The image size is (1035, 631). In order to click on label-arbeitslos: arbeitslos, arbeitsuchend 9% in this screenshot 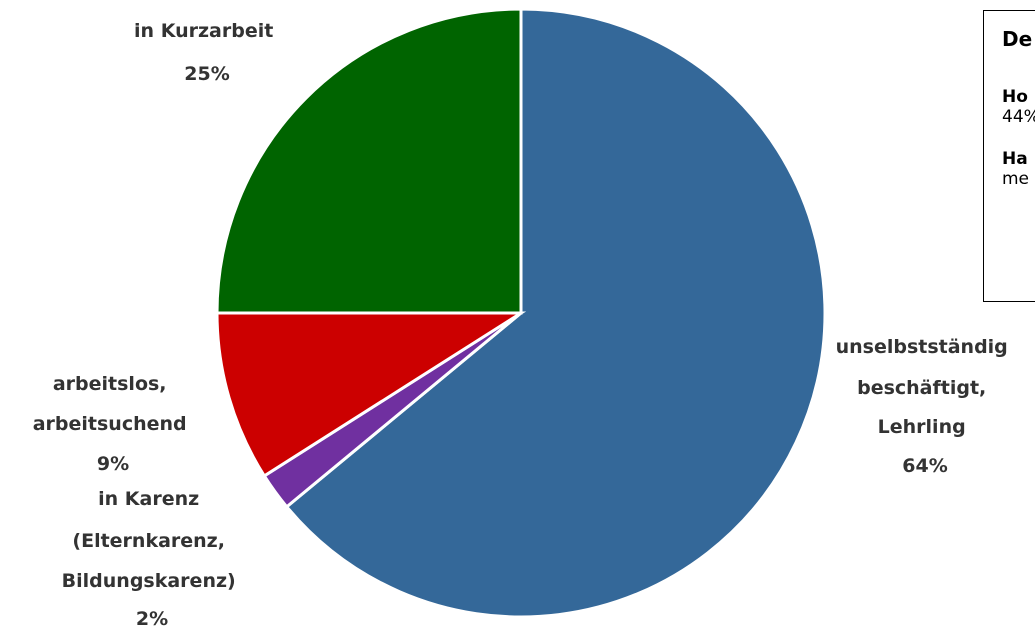, I will do `click(113, 424)`.